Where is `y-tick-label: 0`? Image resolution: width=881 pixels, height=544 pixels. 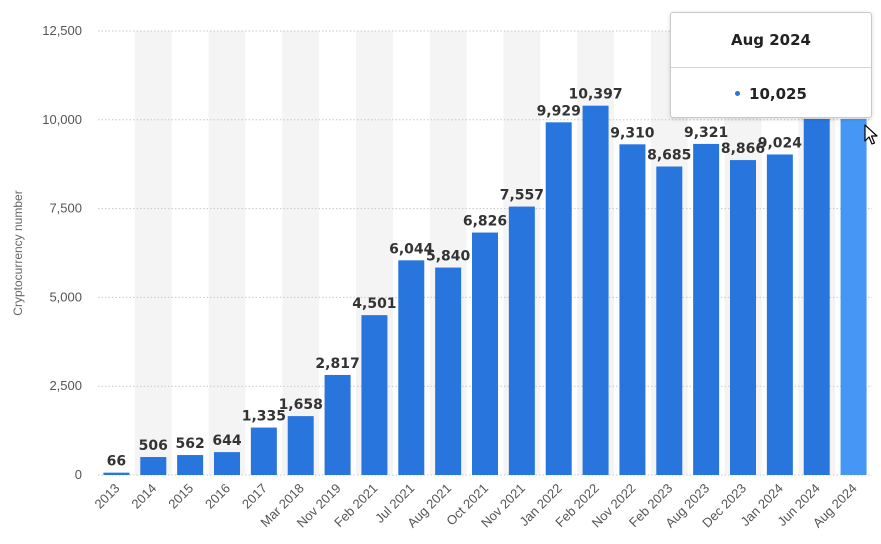 y-tick-label: 0 is located at coordinates (78, 474).